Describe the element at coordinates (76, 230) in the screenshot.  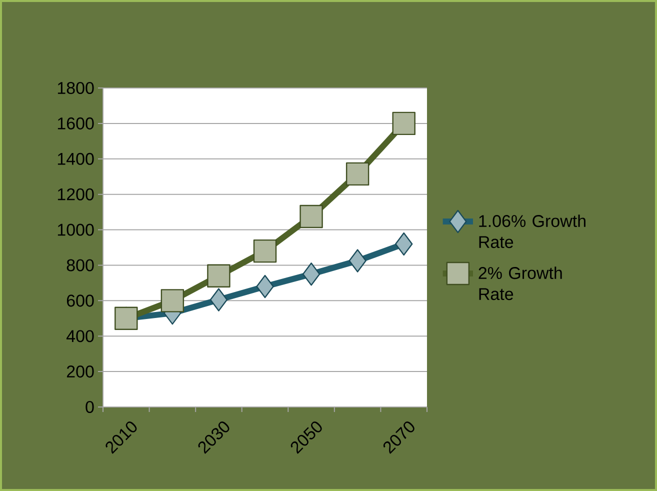
I see `y-tick-label: 1000` at that location.